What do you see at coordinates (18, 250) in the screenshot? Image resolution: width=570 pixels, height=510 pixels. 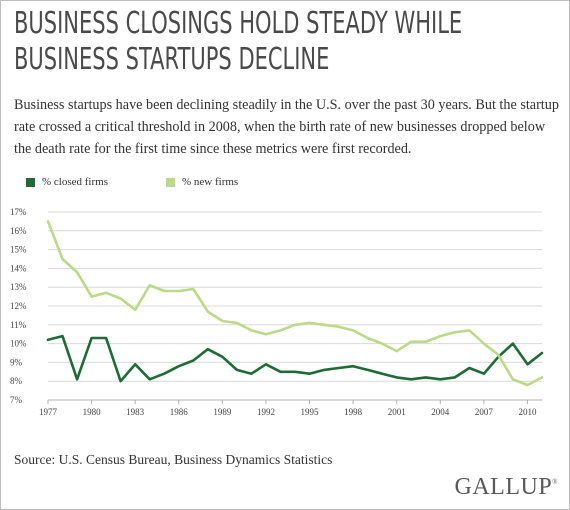 I see `y-tick-label: 15%` at bounding box center [18, 250].